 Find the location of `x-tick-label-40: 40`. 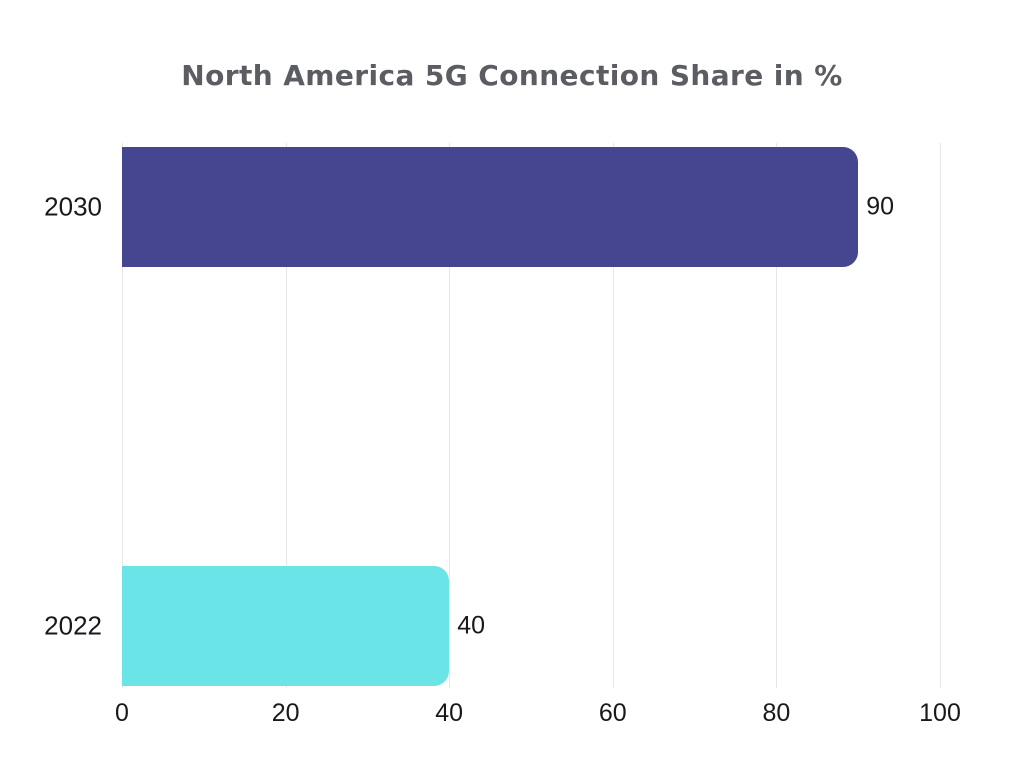

x-tick-label-40: 40 is located at coordinates (449, 713).